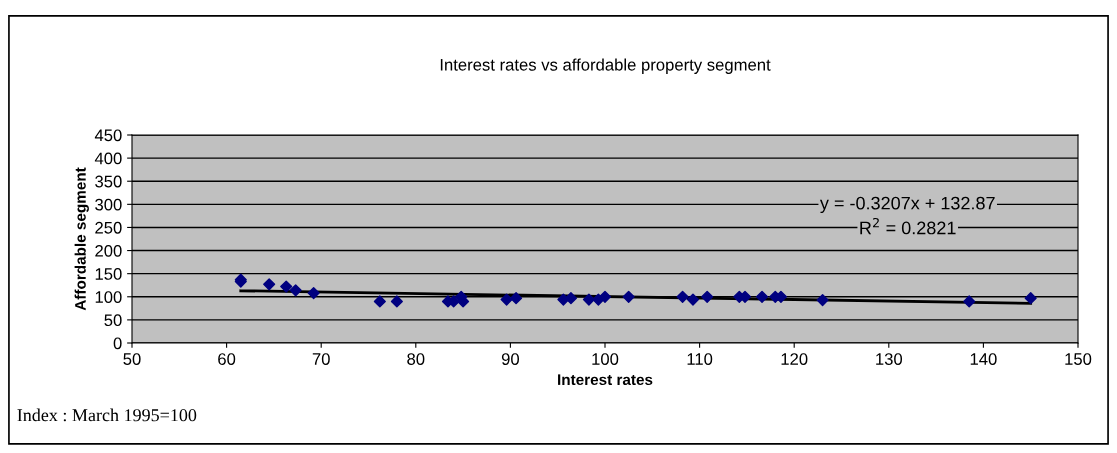 This screenshot has height=453, width=1117. Describe the element at coordinates (700, 359) in the screenshot. I see `x-tick-label: 110` at that location.